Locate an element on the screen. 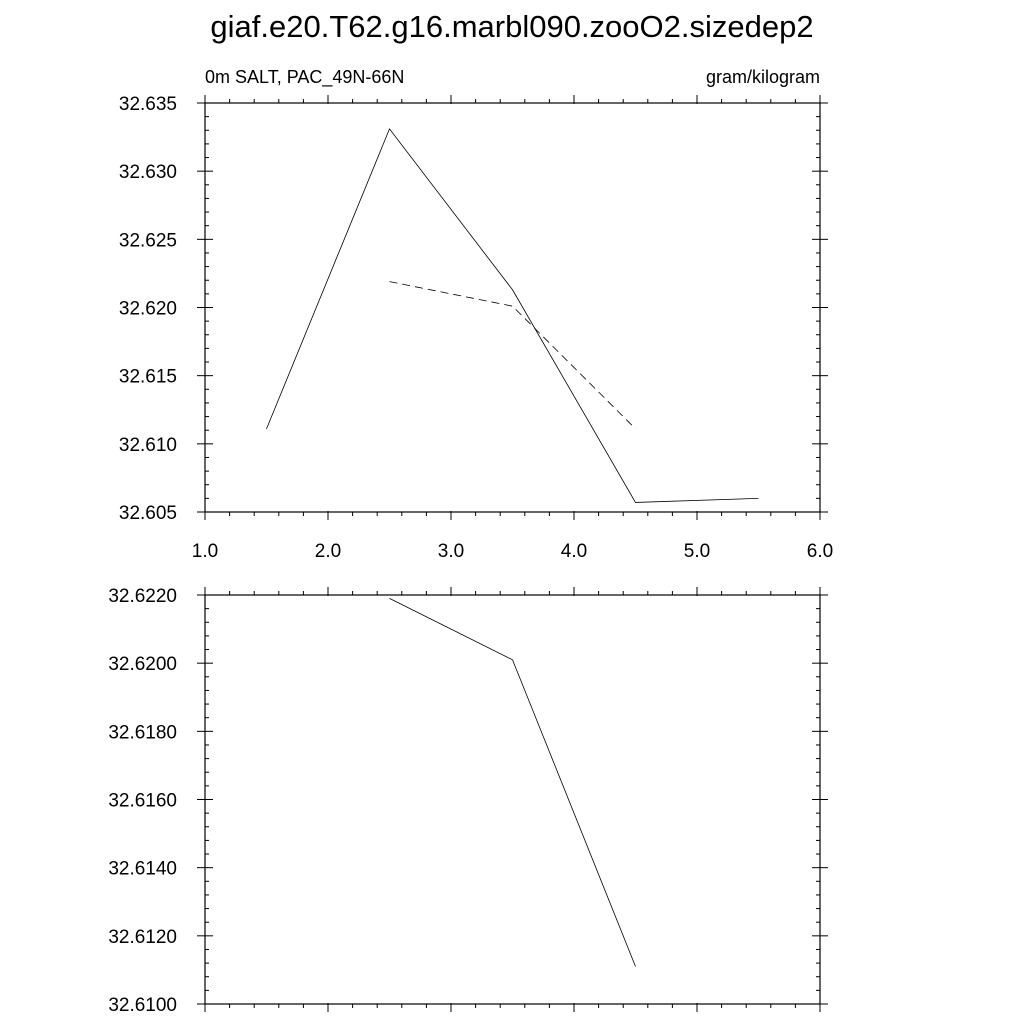 The height and width of the screenshot is (1024, 1024). series-line-dashed is located at coordinates (512, 355).